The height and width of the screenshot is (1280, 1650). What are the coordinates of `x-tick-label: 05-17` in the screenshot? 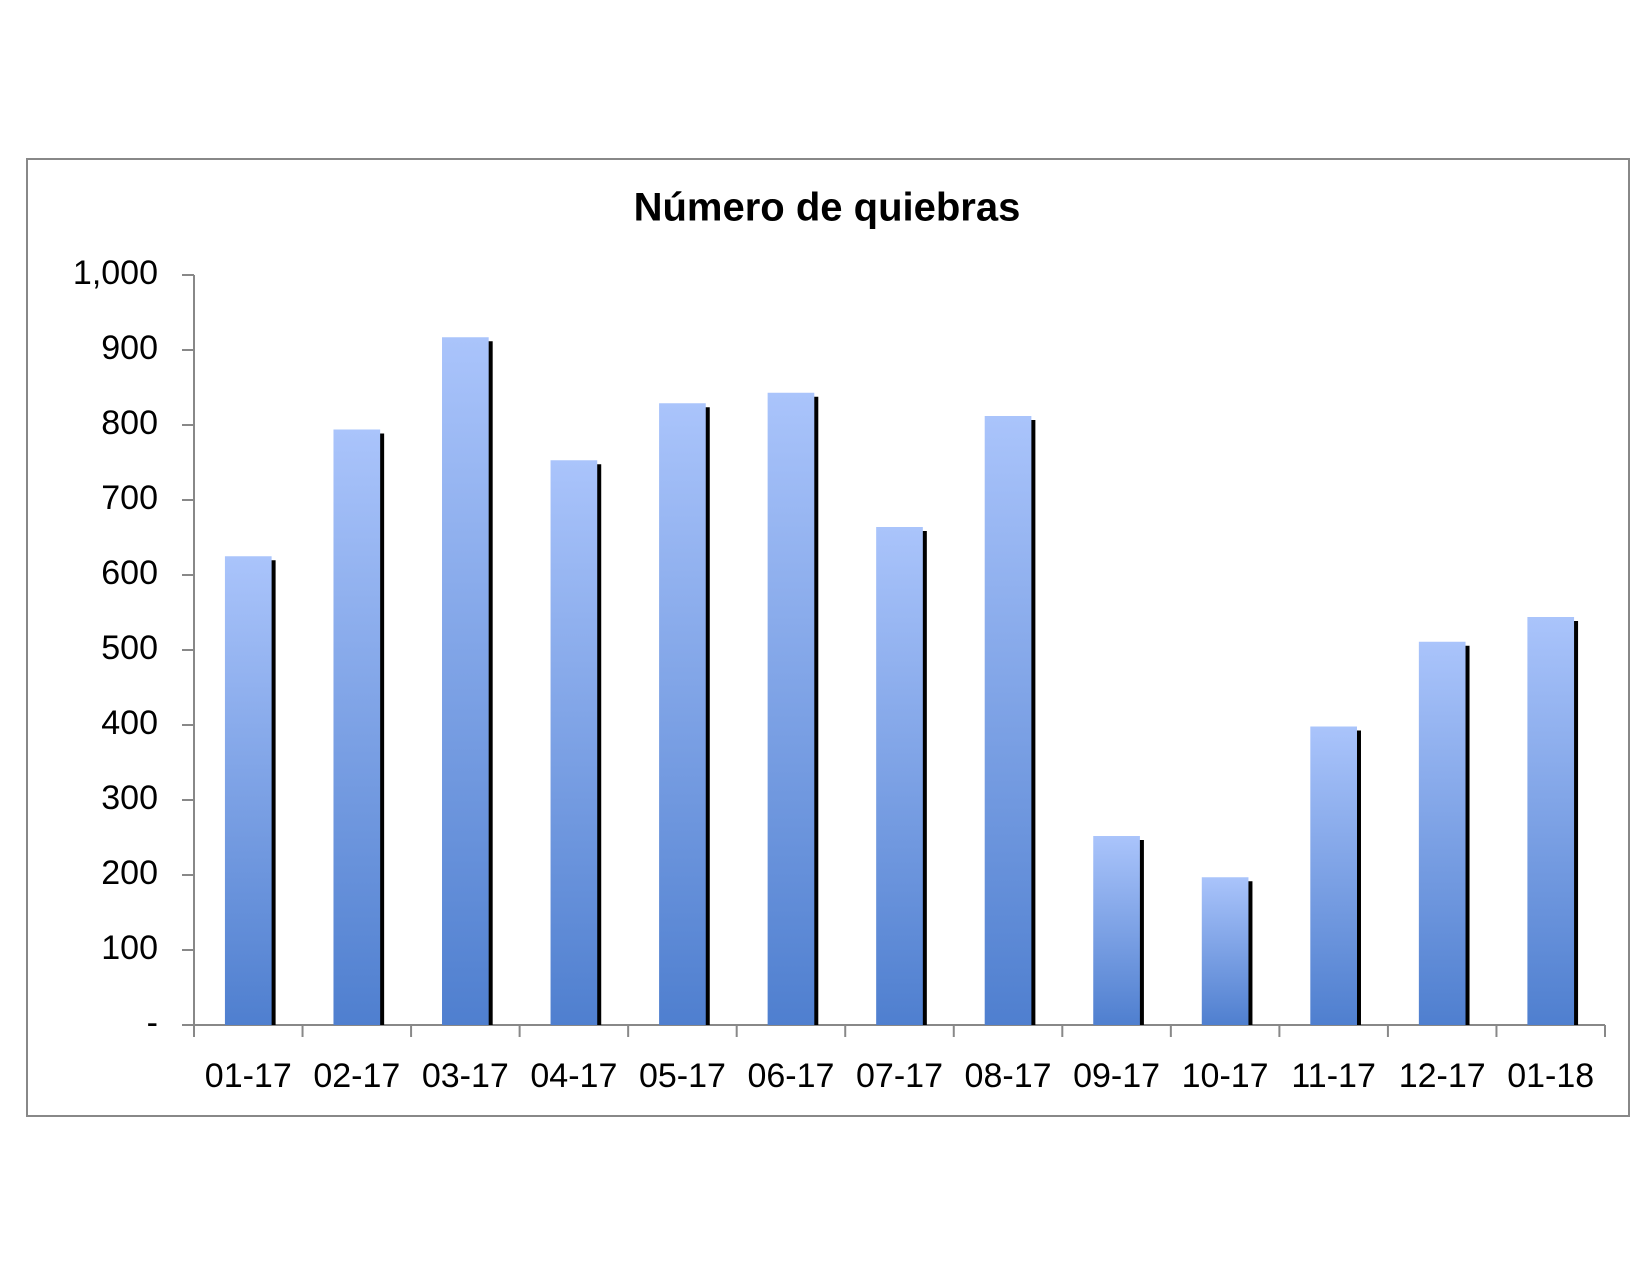 It's located at (682, 1076).